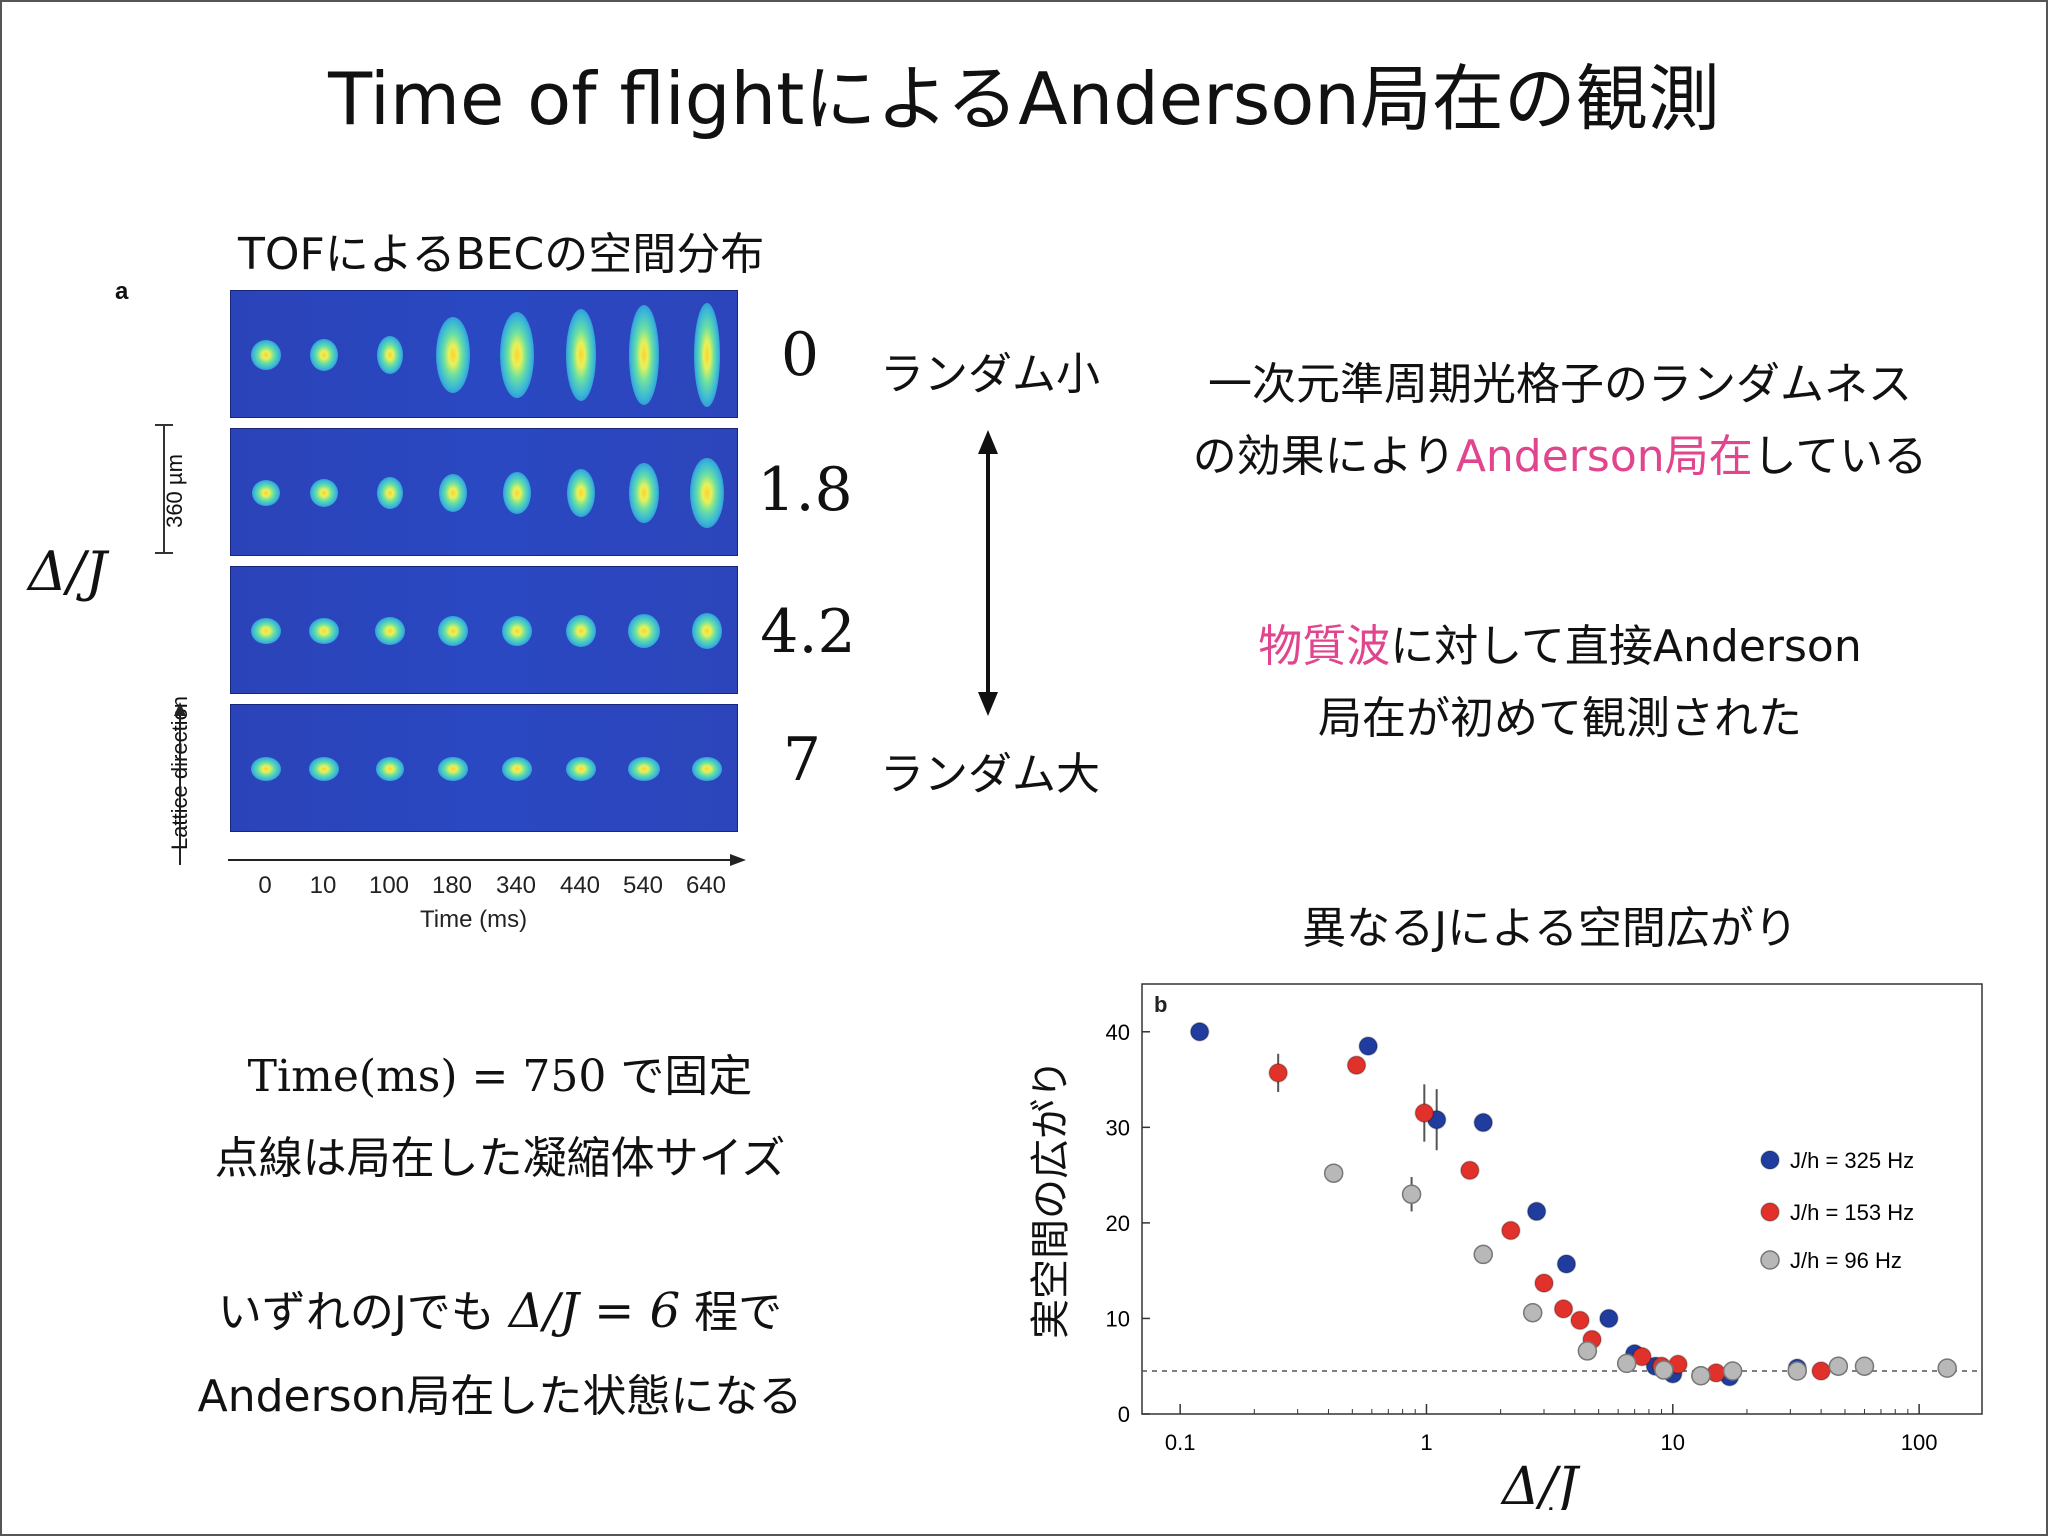 Image resolution: width=2048 pixels, height=1536 pixels. I want to click on dotted-line-note: 点線は局在した凝縮体サイズ, so click(500, 1158).